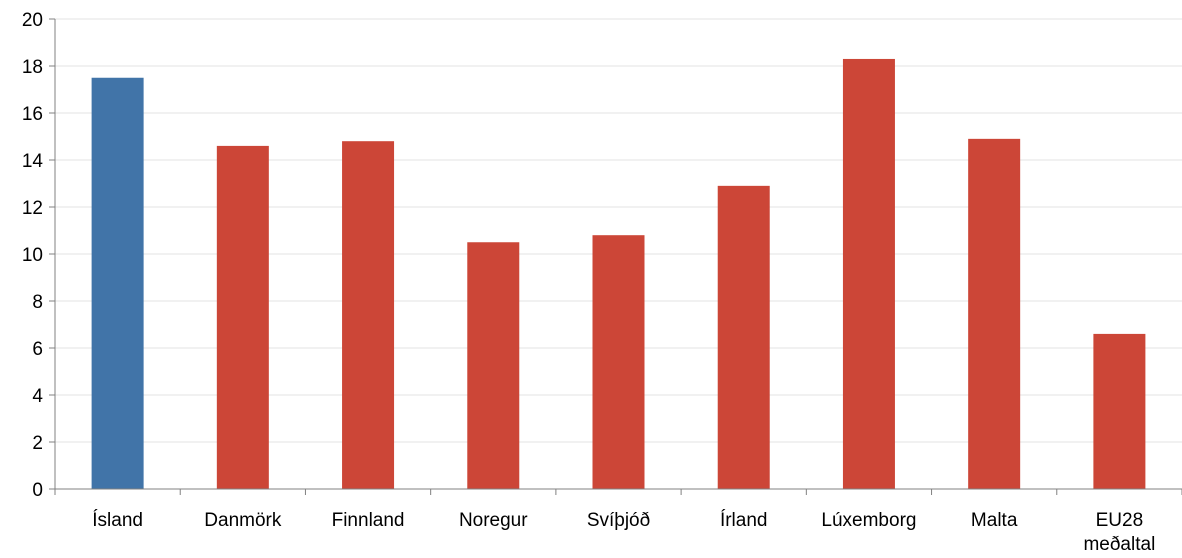 The height and width of the screenshot is (558, 1182). What do you see at coordinates (32, 208) in the screenshot?
I see `y-tick-label: 12` at bounding box center [32, 208].